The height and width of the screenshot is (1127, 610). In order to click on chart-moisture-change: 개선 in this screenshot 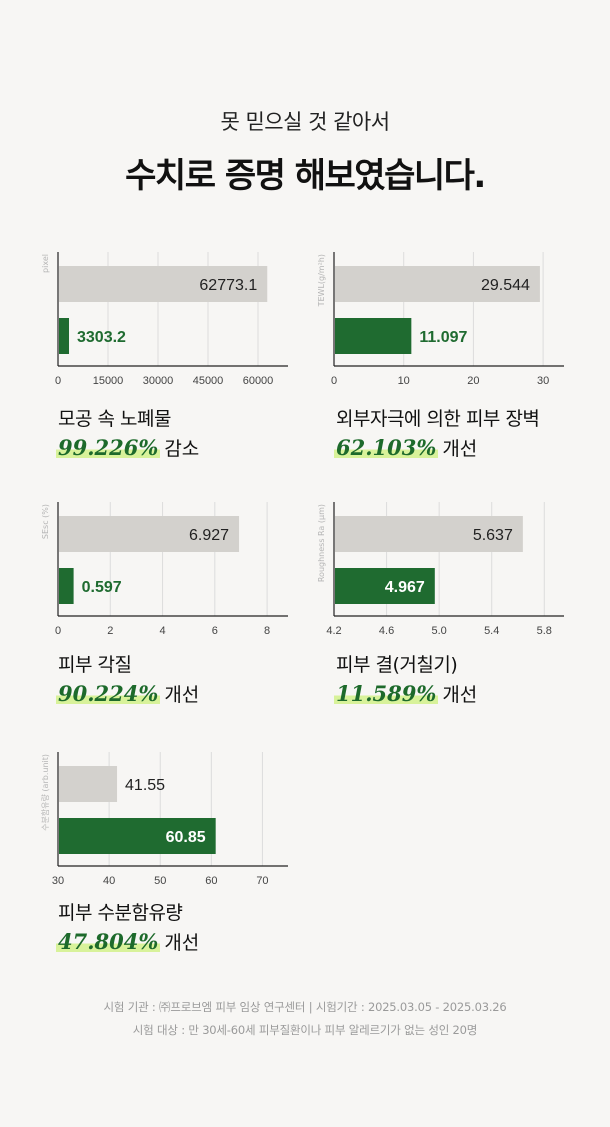, I will do `click(182, 943)`.